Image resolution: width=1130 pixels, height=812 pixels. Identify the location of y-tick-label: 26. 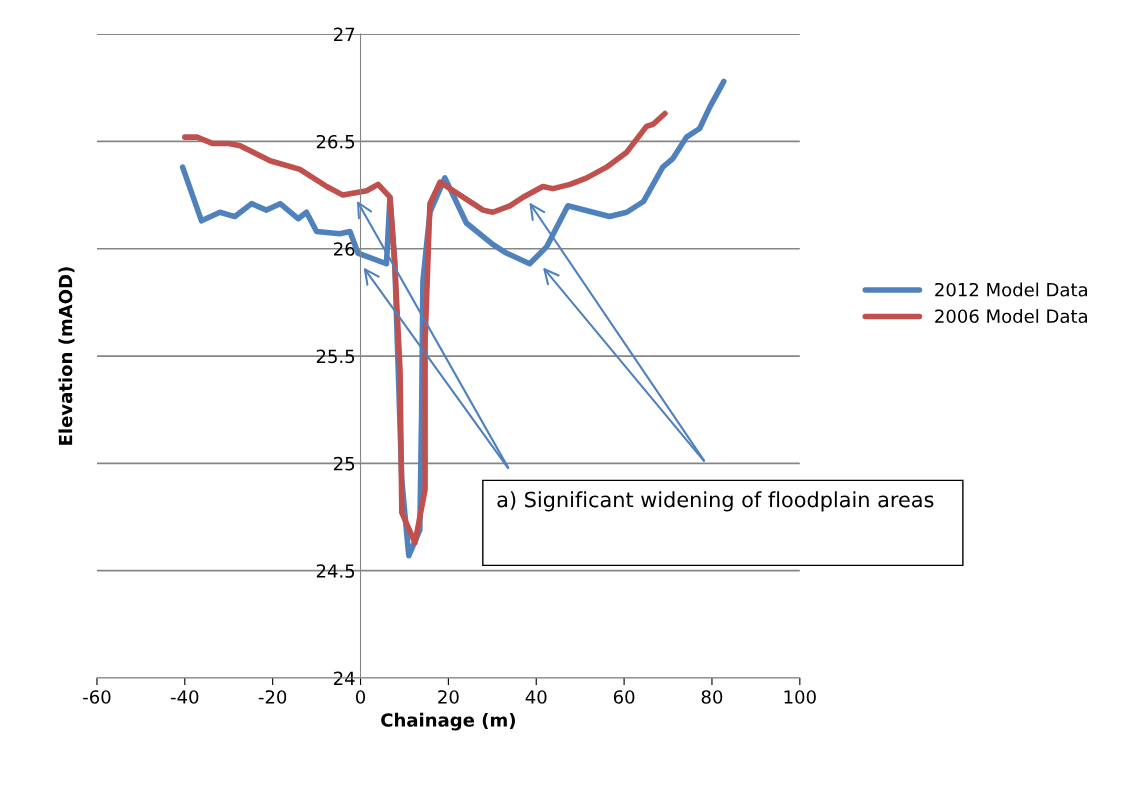
(344, 249).